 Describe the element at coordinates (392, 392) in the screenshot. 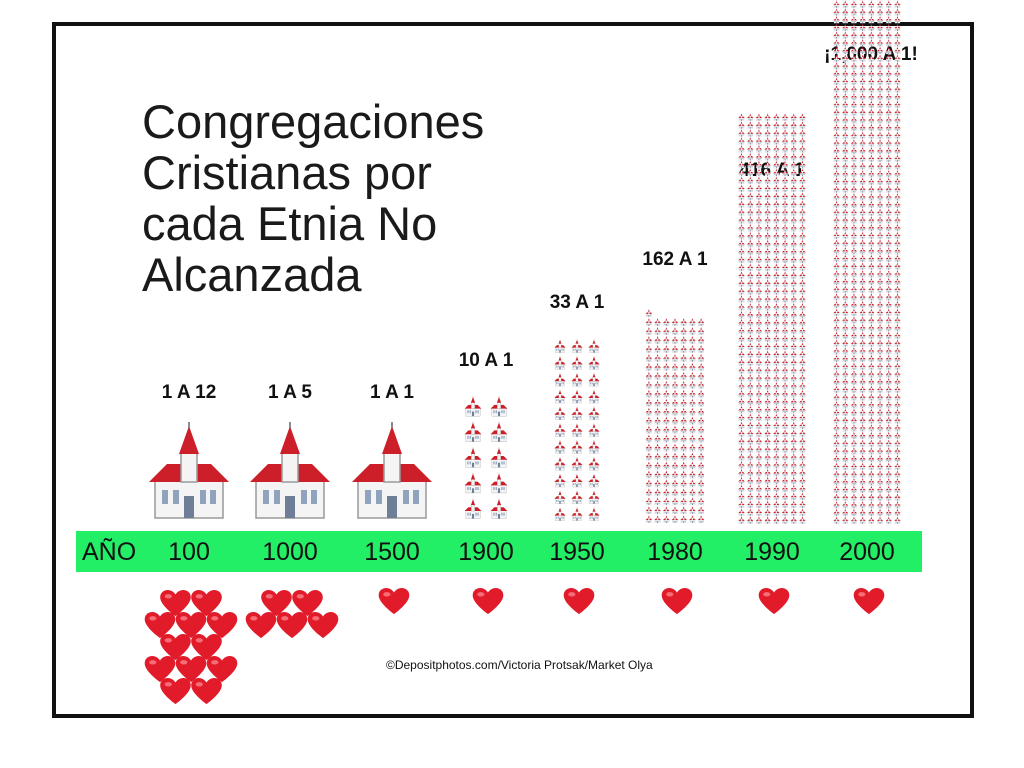

I see `ratio-label: 1 A 1` at that location.